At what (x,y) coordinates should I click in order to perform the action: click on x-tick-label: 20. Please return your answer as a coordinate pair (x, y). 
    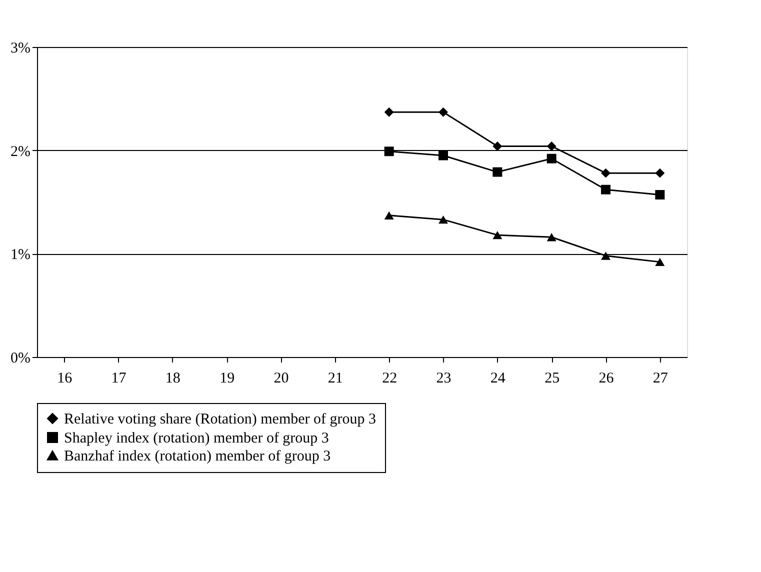
    Looking at the image, I should click on (281, 378).